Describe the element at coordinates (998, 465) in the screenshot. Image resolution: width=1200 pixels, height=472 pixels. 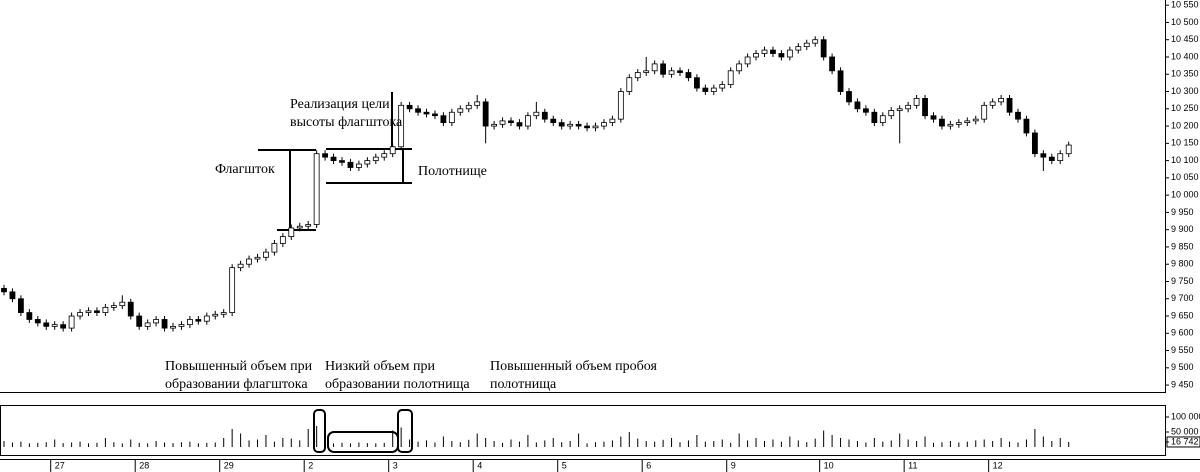
I see `x-tick-label: 12` at that location.